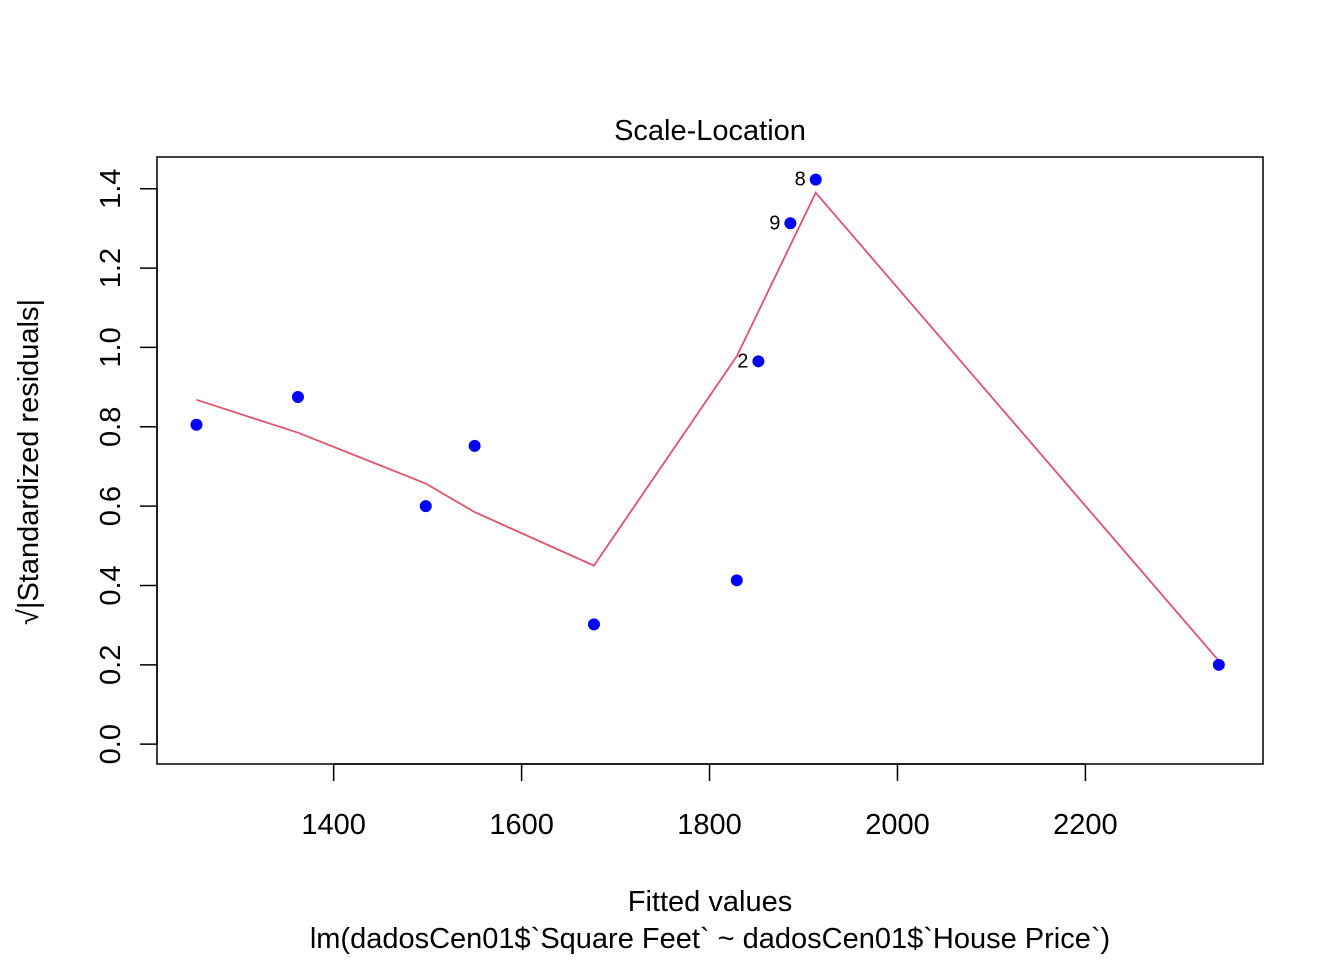 The height and width of the screenshot is (960, 1344). Describe the element at coordinates (1085, 825) in the screenshot. I see `x-tick-label: 2200` at that location.